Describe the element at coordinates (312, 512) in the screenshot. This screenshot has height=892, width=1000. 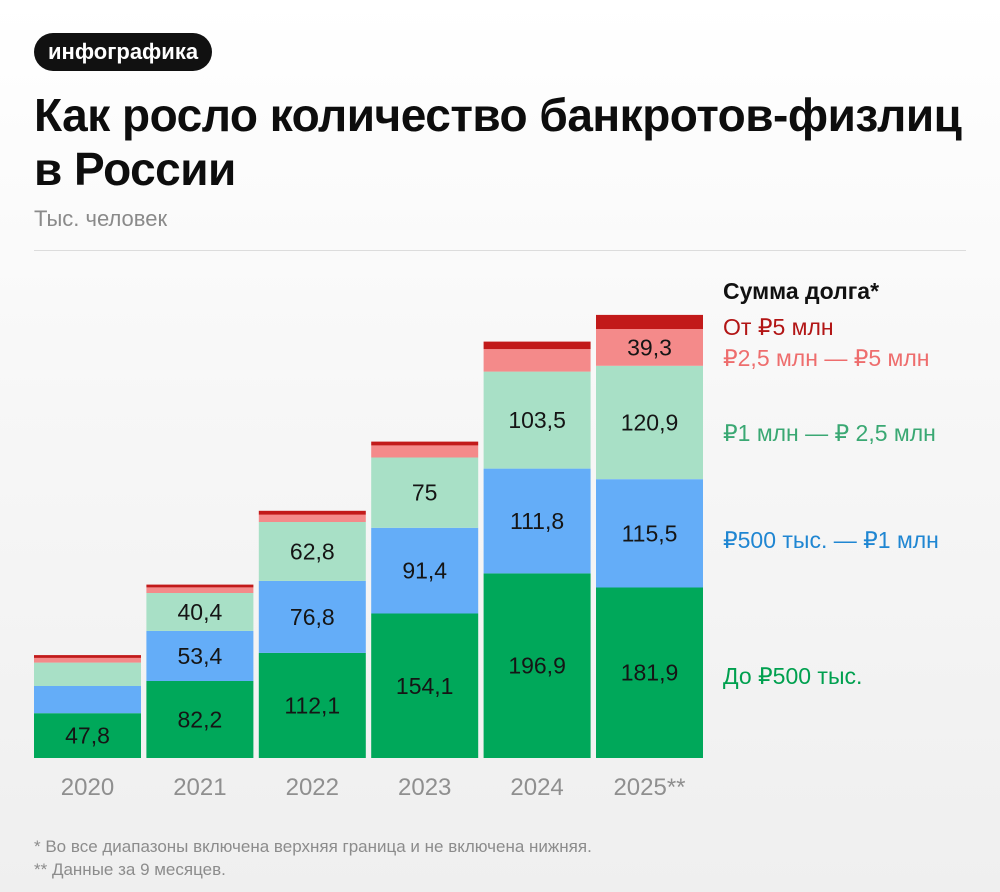
I see `bar-segment-2022-s4` at that location.